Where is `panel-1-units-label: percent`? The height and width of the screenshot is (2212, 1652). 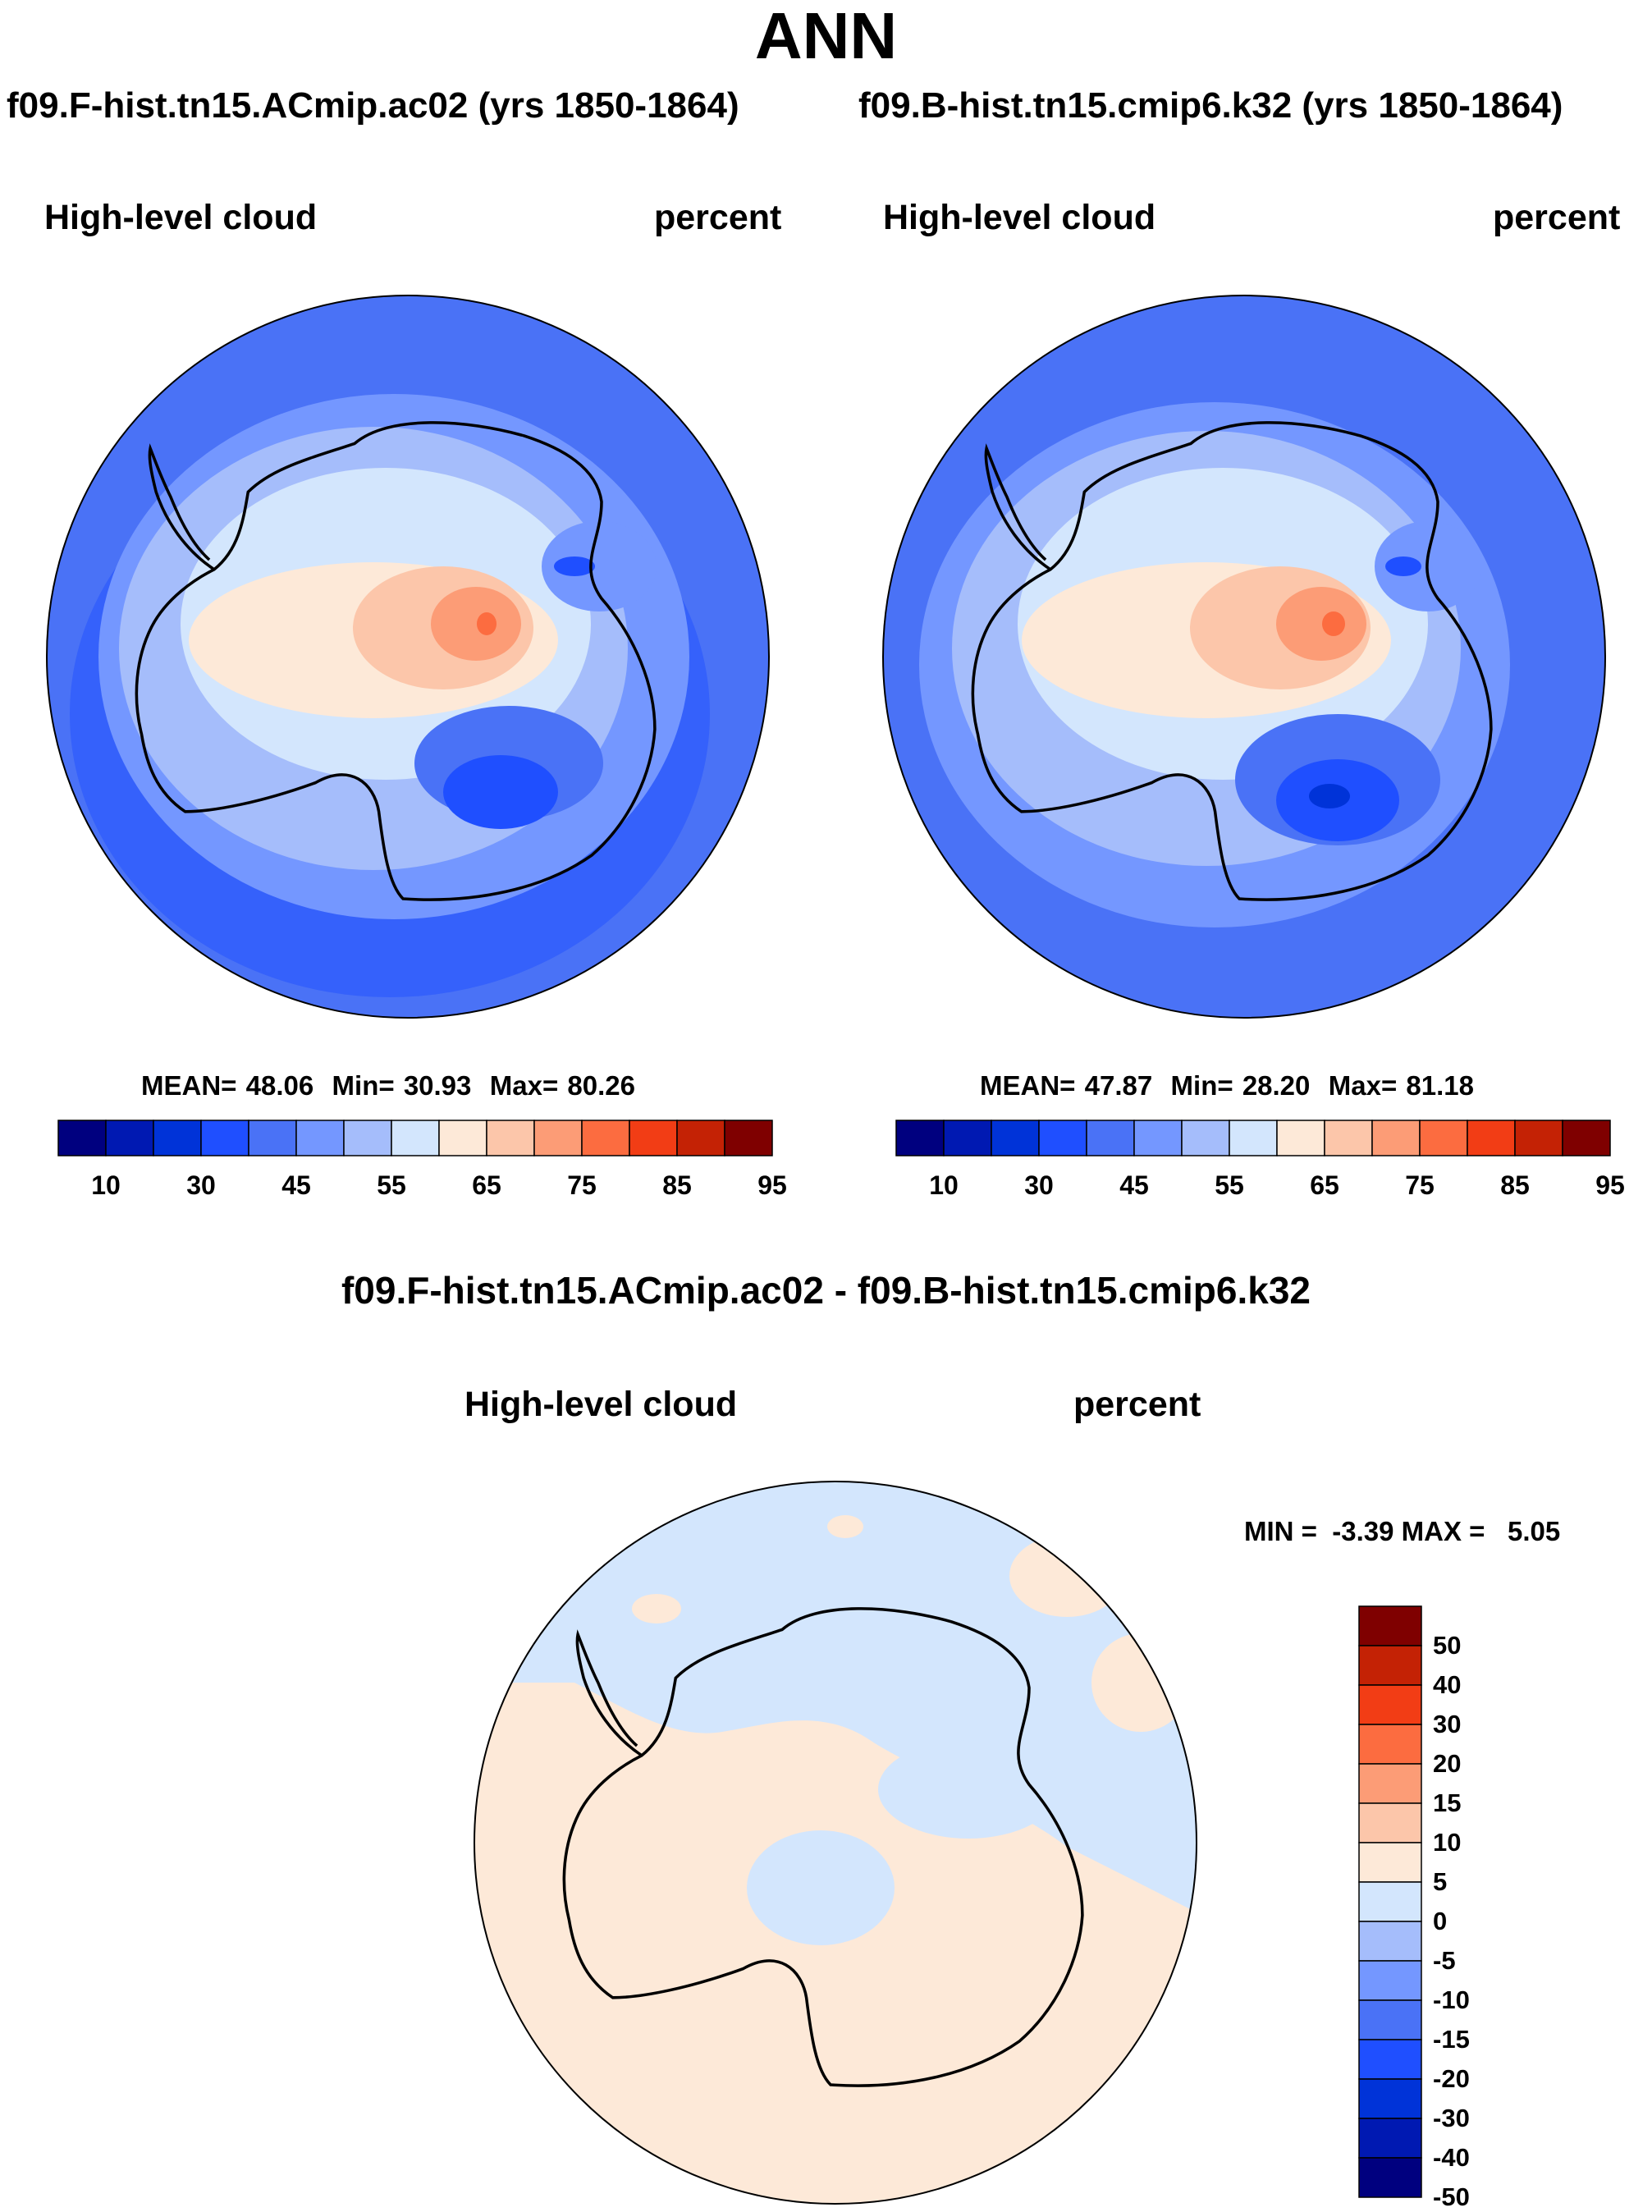
panel-1-units-label: percent is located at coordinates (718, 218).